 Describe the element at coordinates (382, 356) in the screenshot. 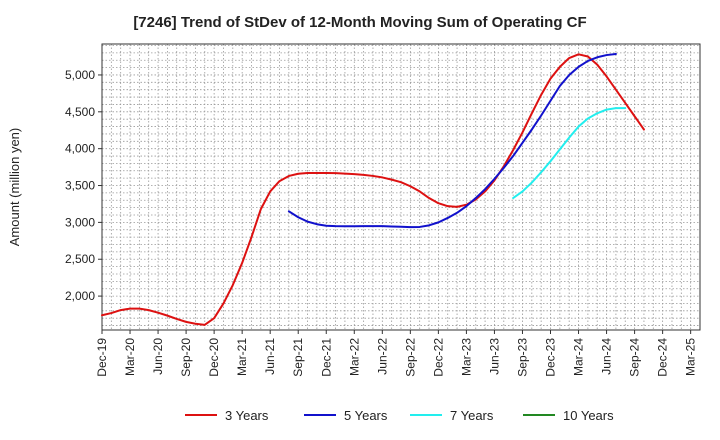

I see `x-tick-label: Jun-22` at that location.